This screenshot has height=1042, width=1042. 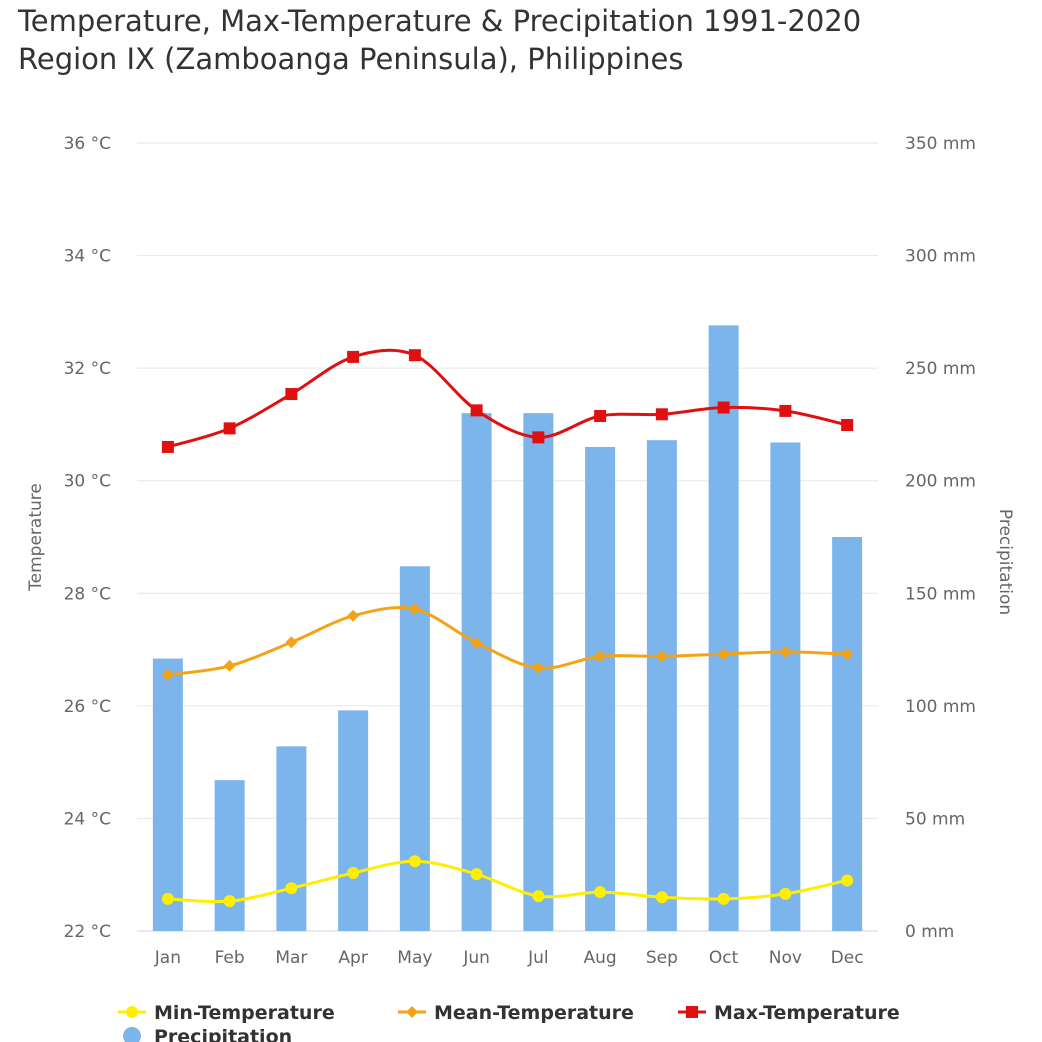 What do you see at coordinates (534, 1013) in the screenshot?
I see `legend-mean-temperature-label: Mean-Temperature` at bounding box center [534, 1013].